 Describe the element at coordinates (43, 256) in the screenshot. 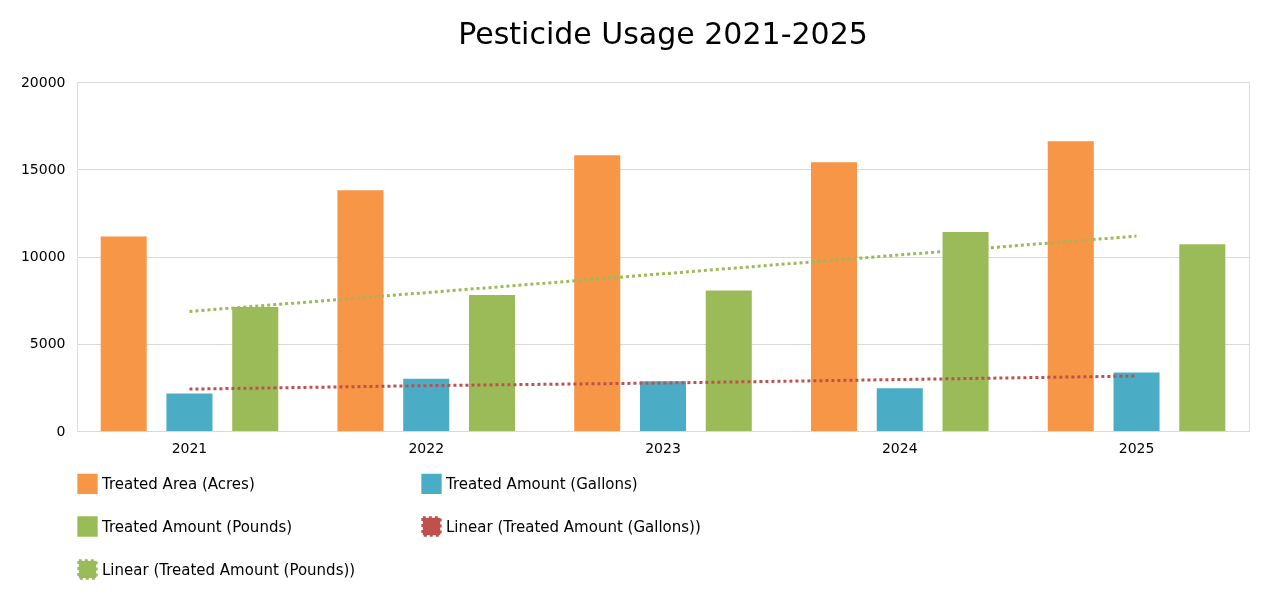

I see `y-tick-label: 10000` at that location.